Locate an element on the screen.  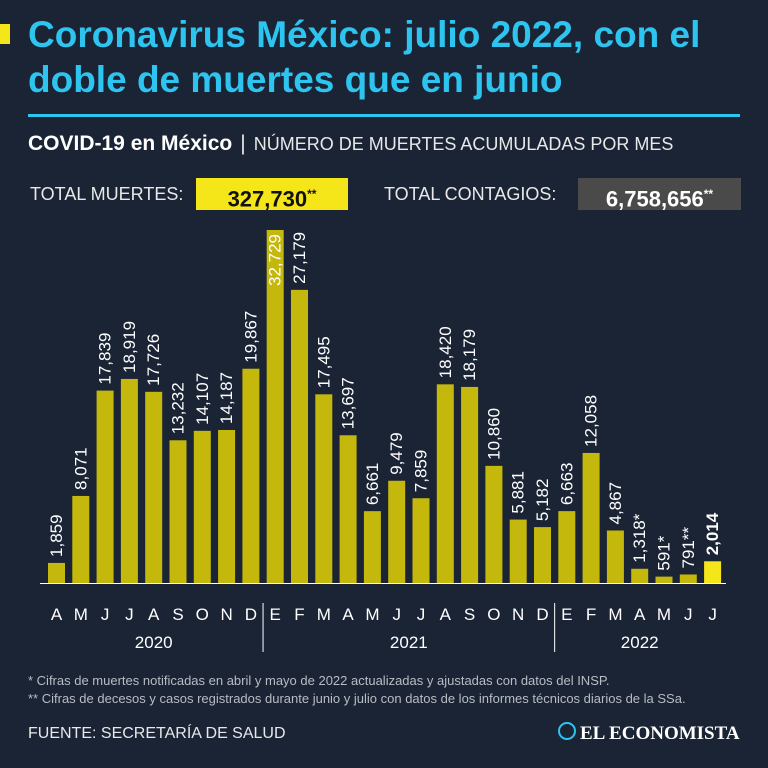
month-tick-15: J is located at coordinates (421, 614).